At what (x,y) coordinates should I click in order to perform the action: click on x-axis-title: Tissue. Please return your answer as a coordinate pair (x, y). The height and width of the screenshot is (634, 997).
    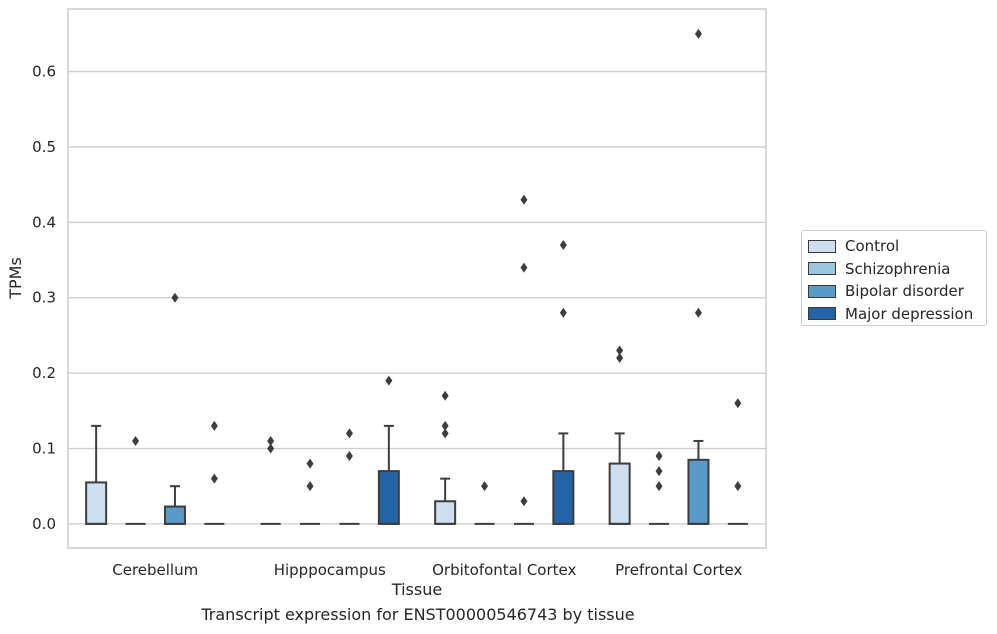
    Looking at the image, I should click on (416, 589).